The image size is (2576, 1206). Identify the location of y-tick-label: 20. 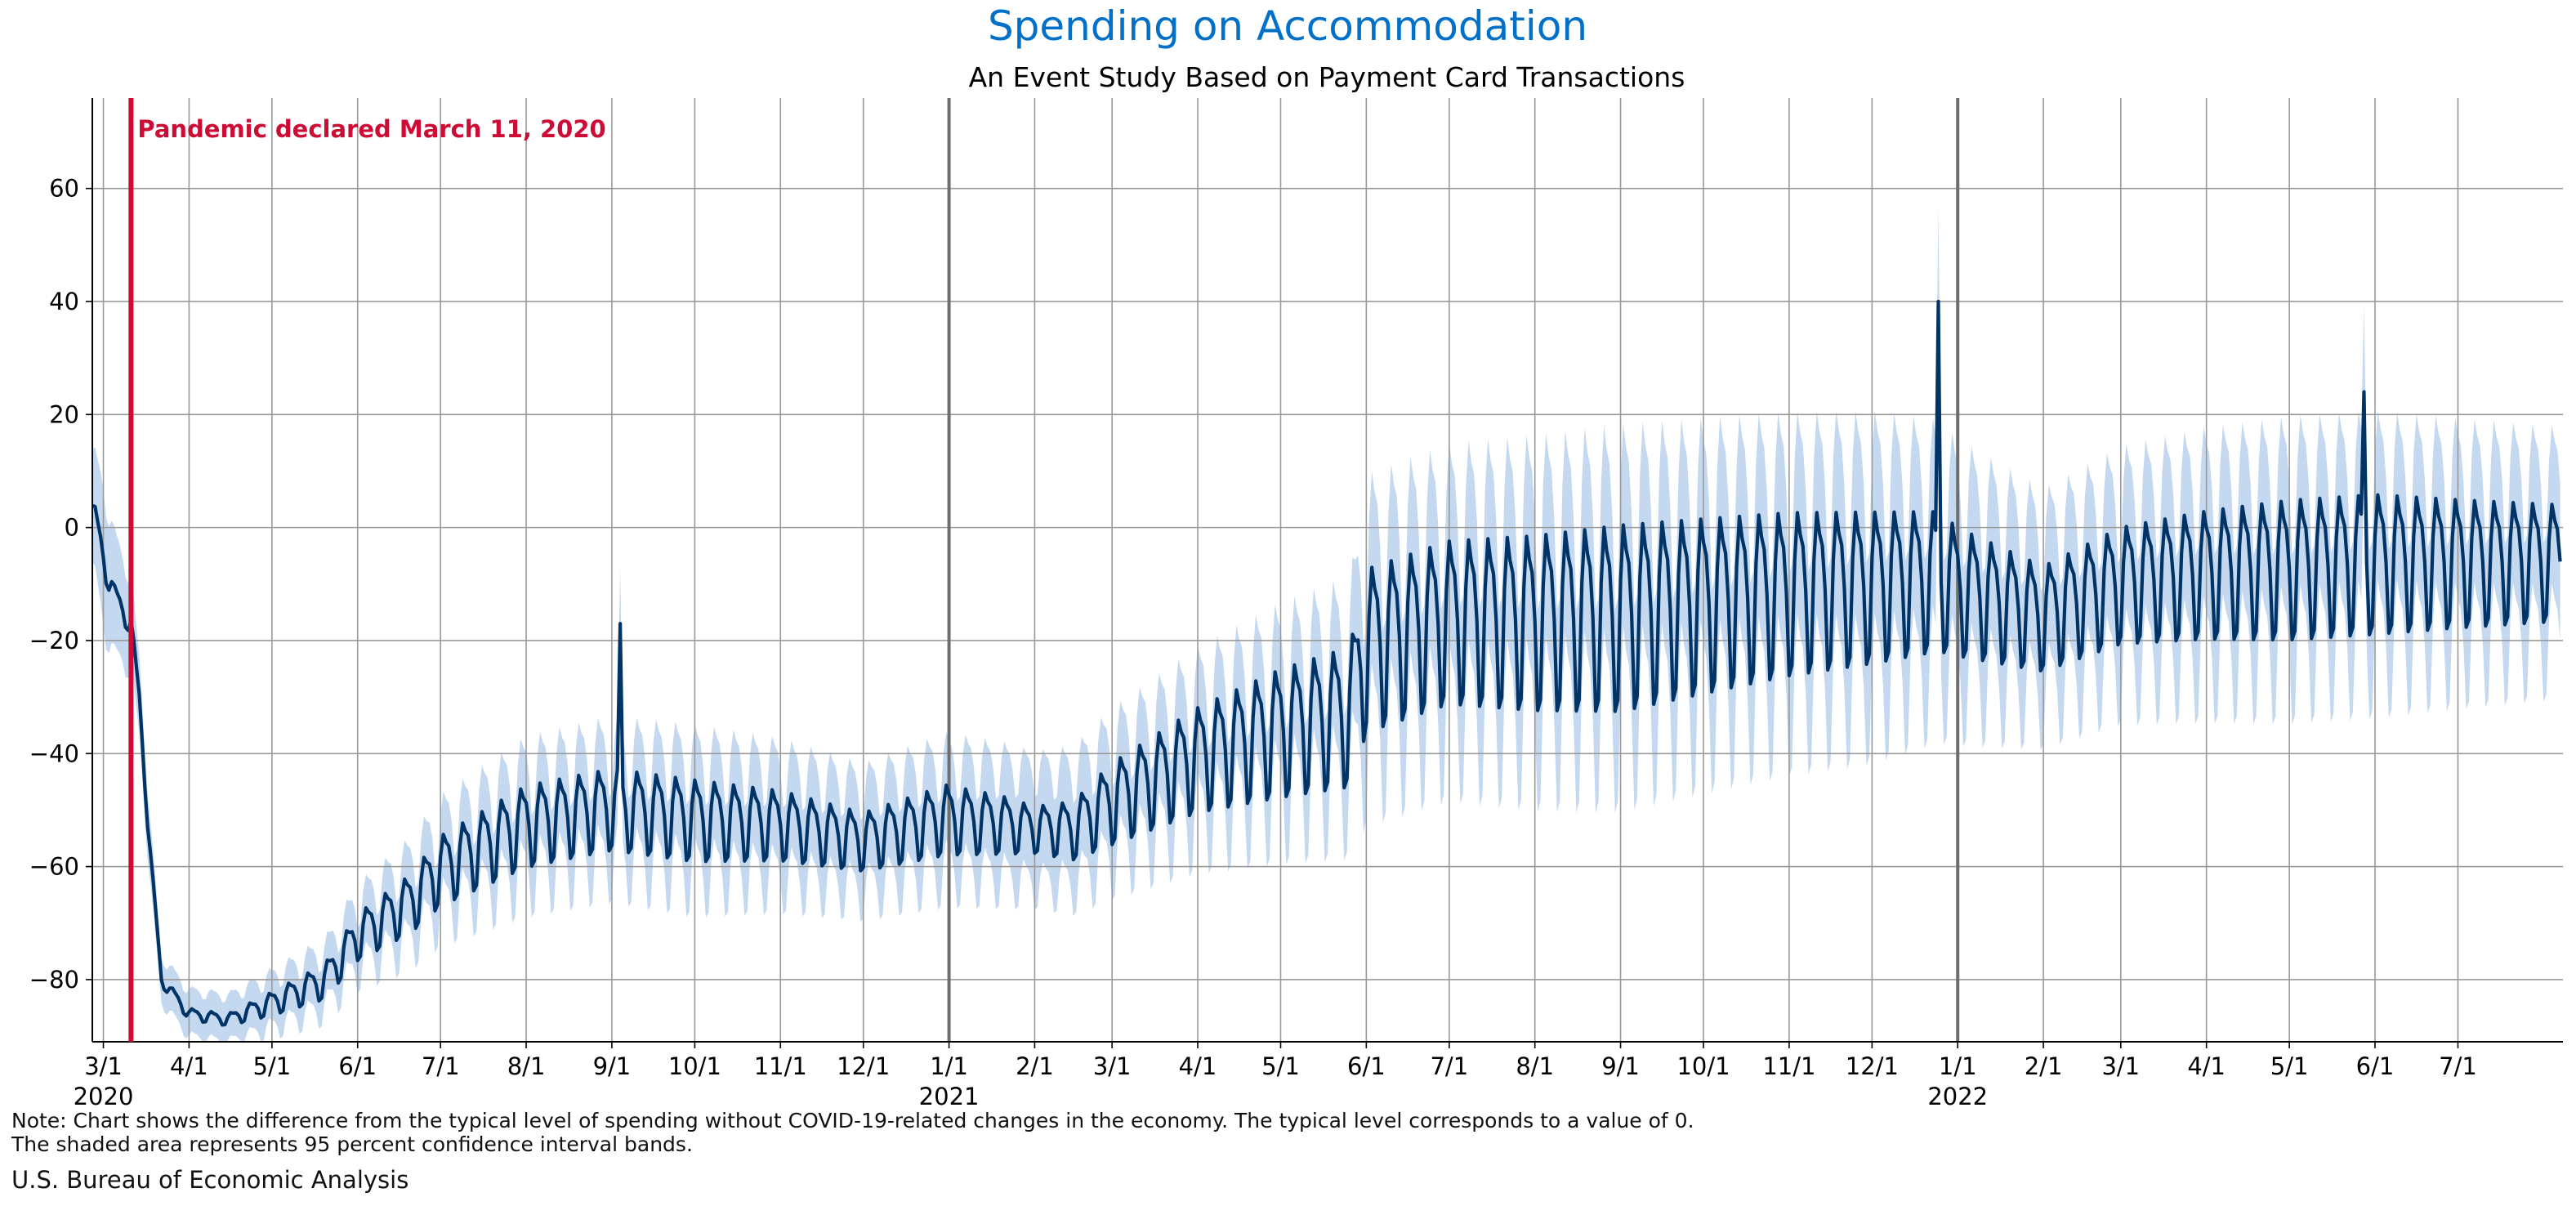
(64, 414).